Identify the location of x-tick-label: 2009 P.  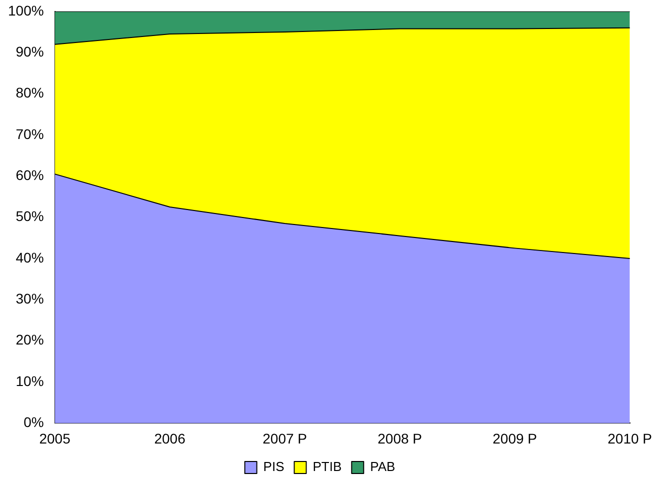
(514, 438).